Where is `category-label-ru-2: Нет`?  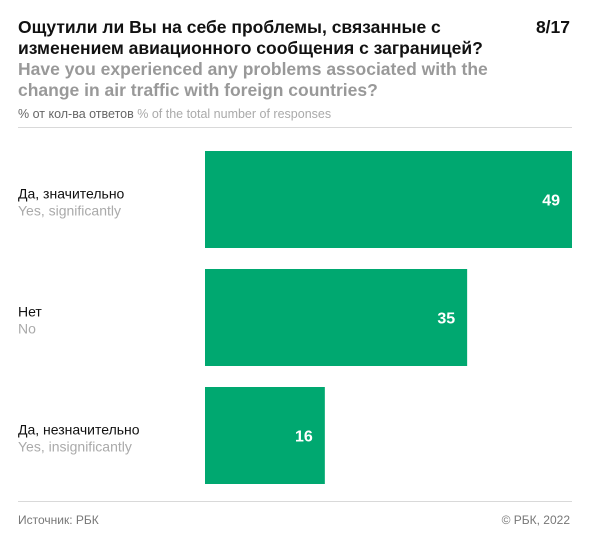
category-label-ru-2: Нет is located at coordinates (30, 312).